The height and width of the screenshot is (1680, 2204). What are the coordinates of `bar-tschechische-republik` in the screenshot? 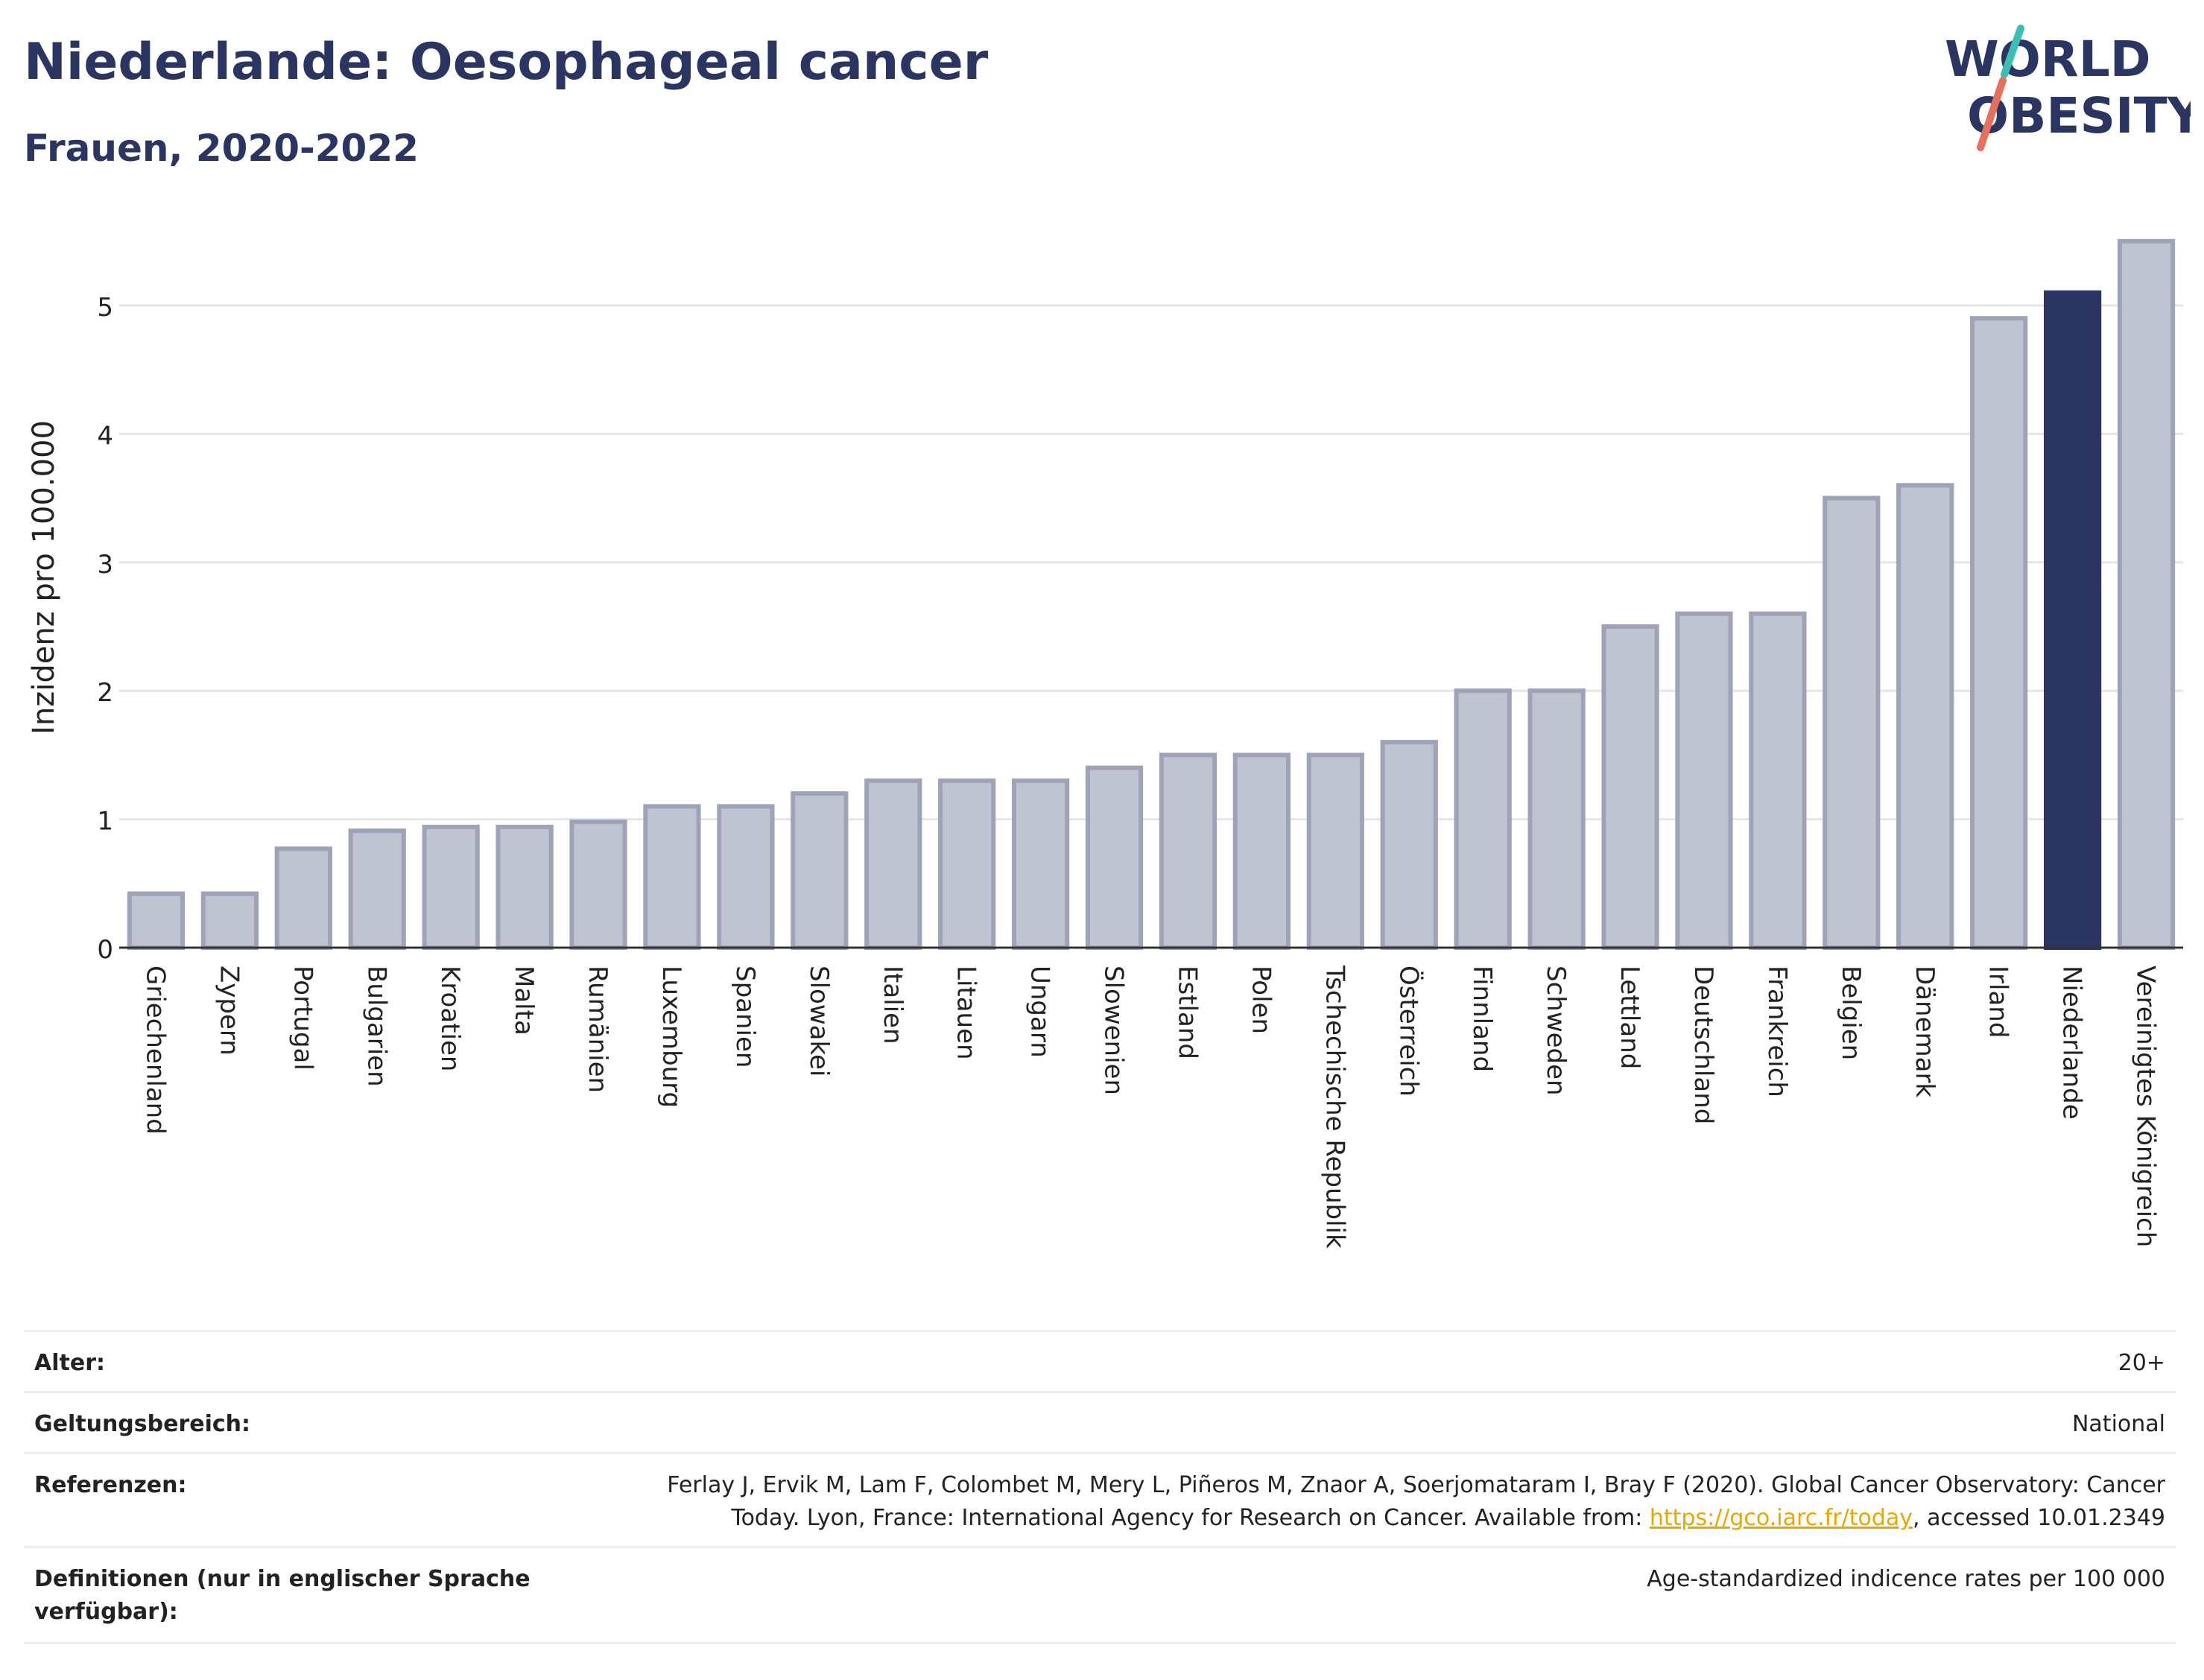 It's located at (1335, 851).